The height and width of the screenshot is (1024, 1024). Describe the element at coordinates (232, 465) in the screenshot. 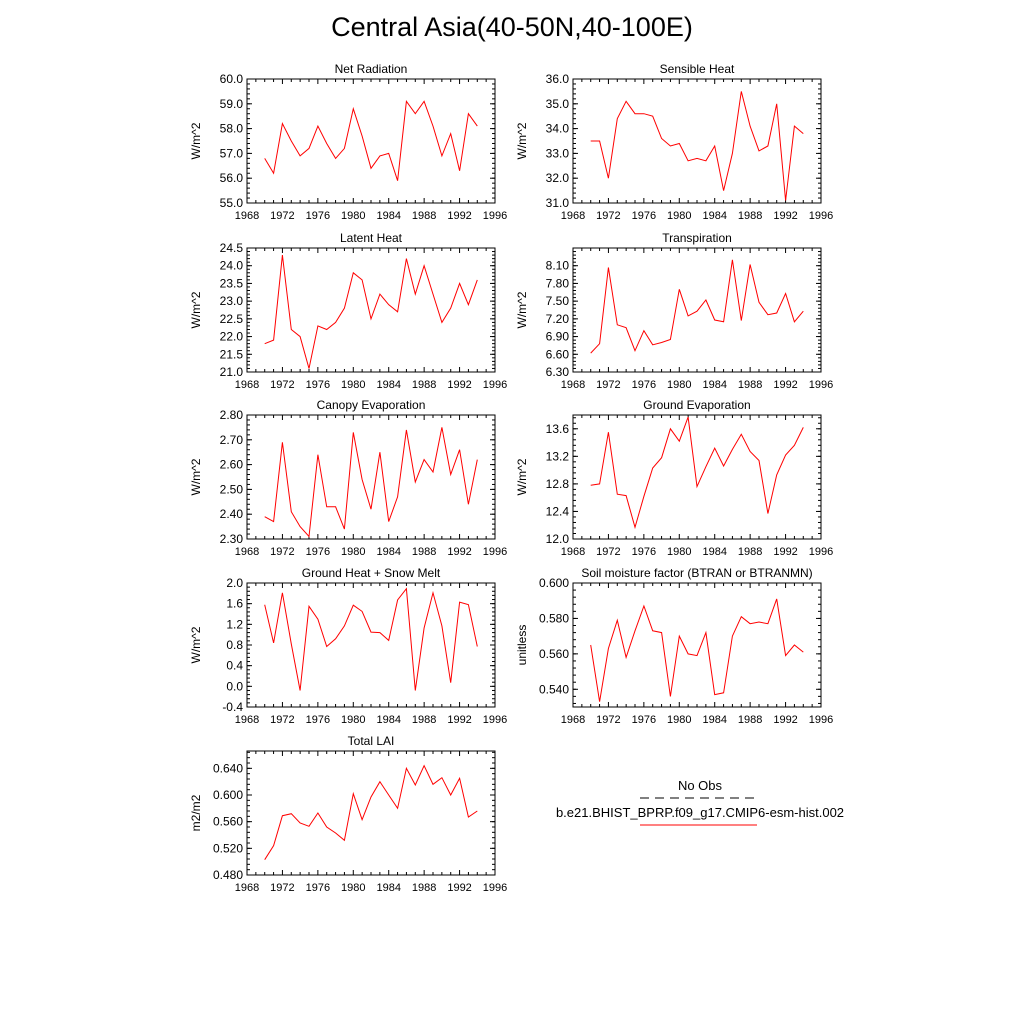

I see `y-tick-label: 2.60` at that location.